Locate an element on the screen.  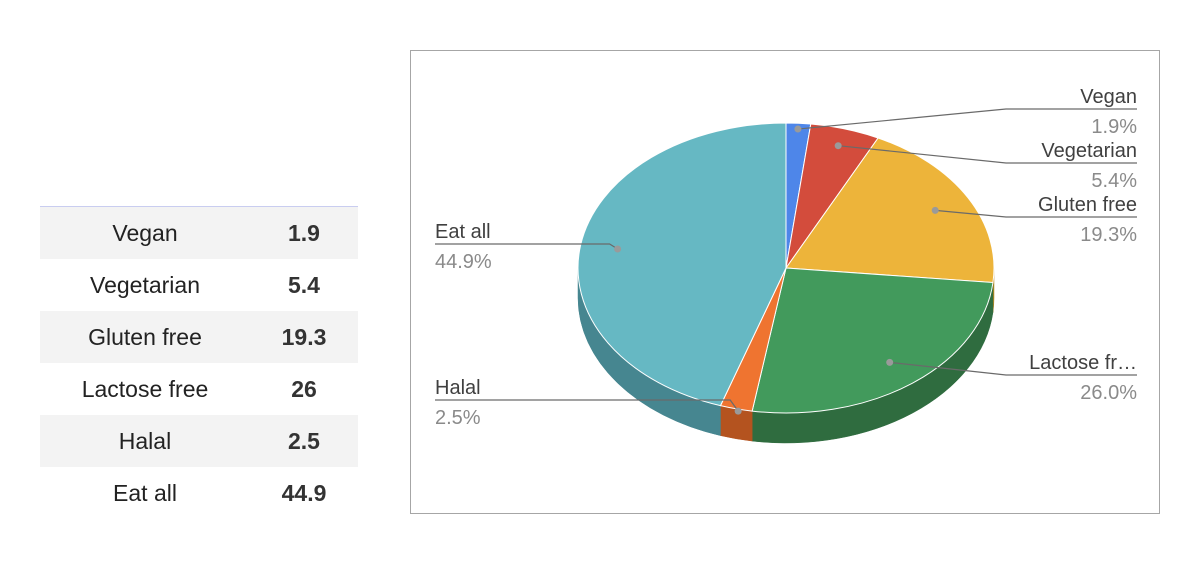
slice-label-name: Eat all is located at coordinates (463, 232).